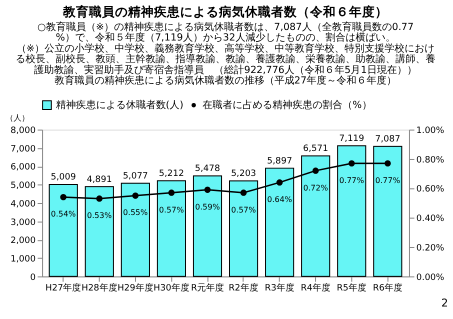 The height and width of the screenshot is (319, 453). I want to click on y2-tick-label: 1.00%, so click(430, 131).